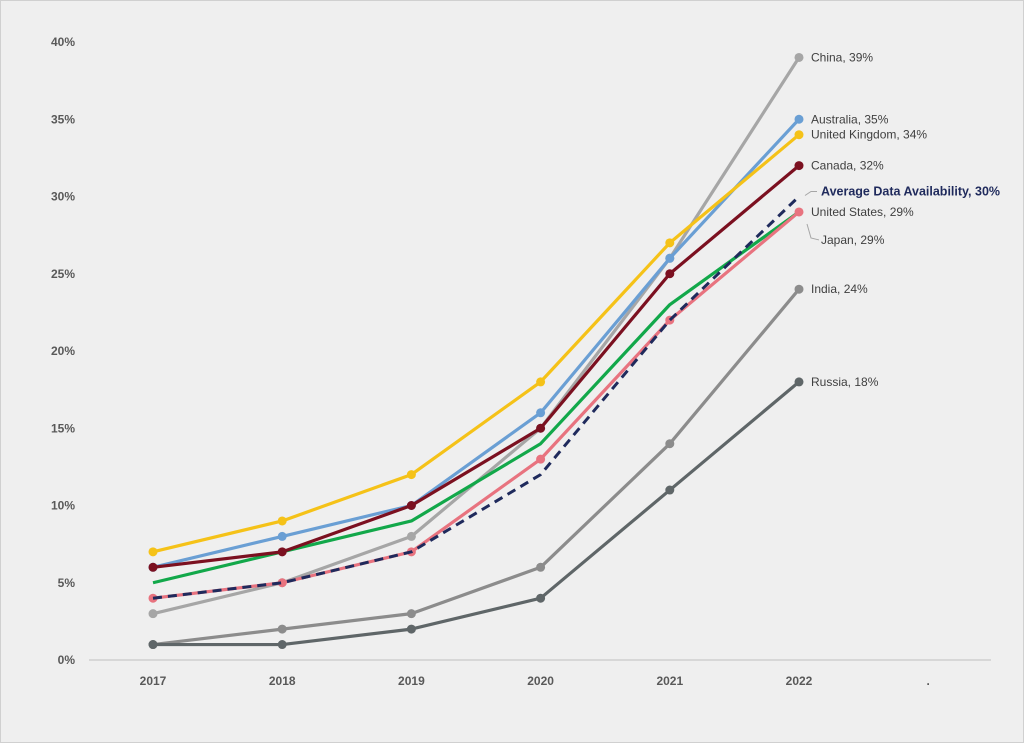  Describe the element at coordinates (153, 681) in the screenshot. I see `x-tick-label: 2017` at that location.